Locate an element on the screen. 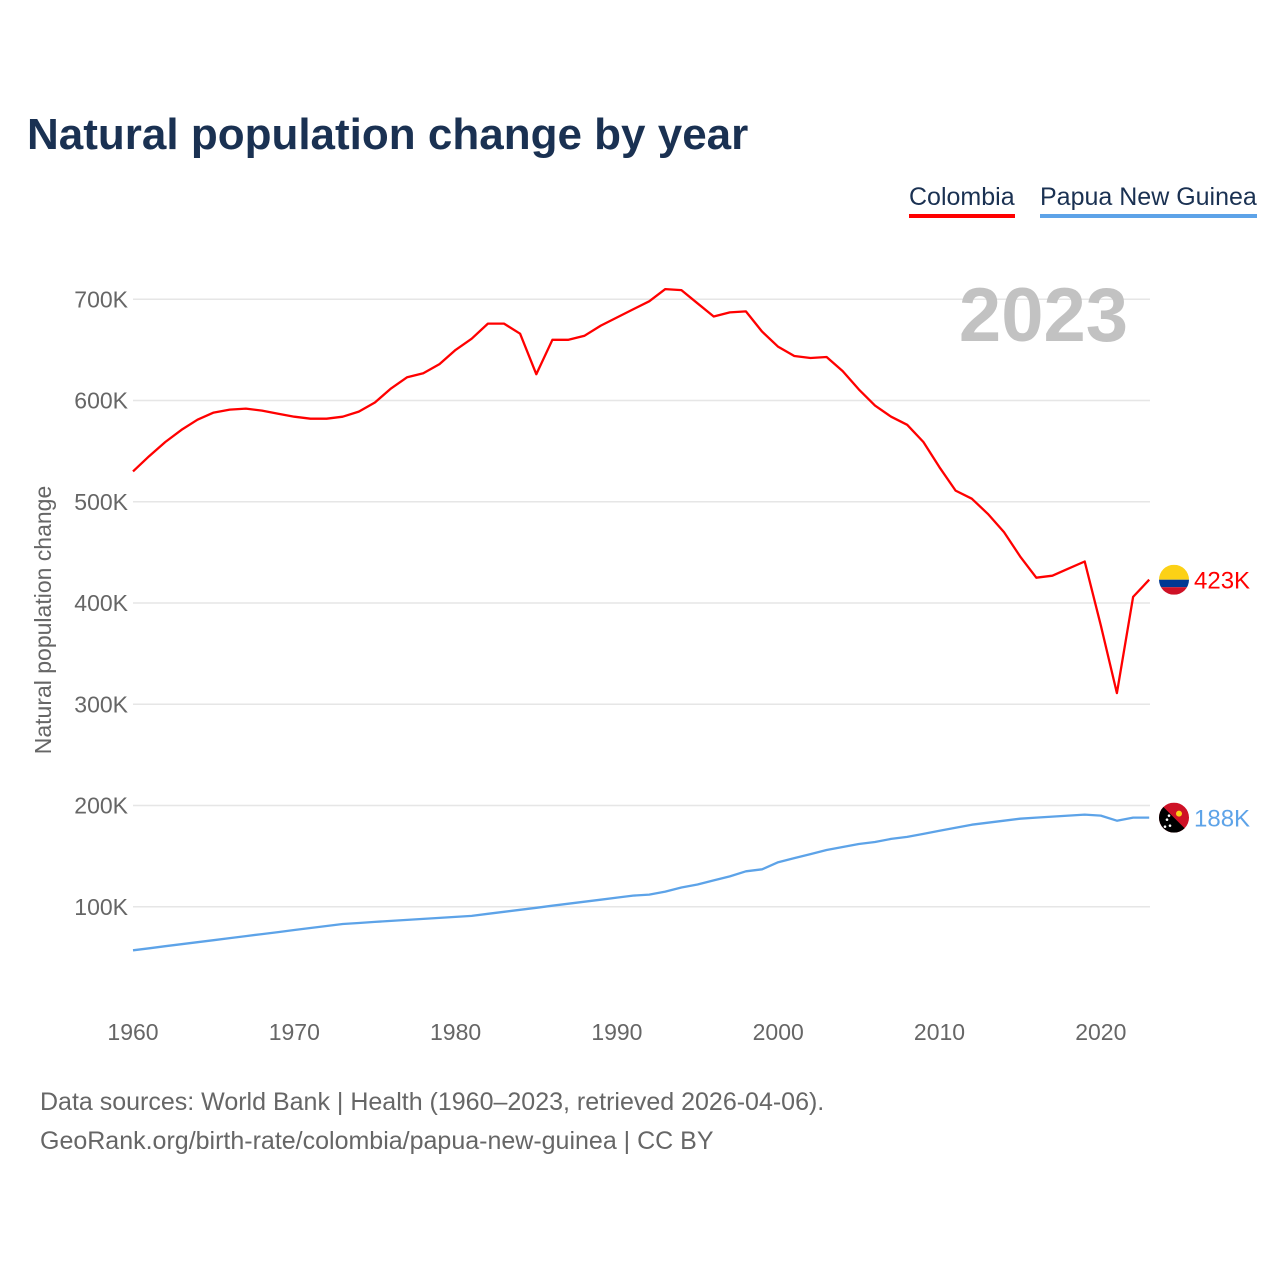 Image resolution: width=1280 pixels, height=1280 pixels. x-tick-label: 1970 is located at coordinates (294, 1032).